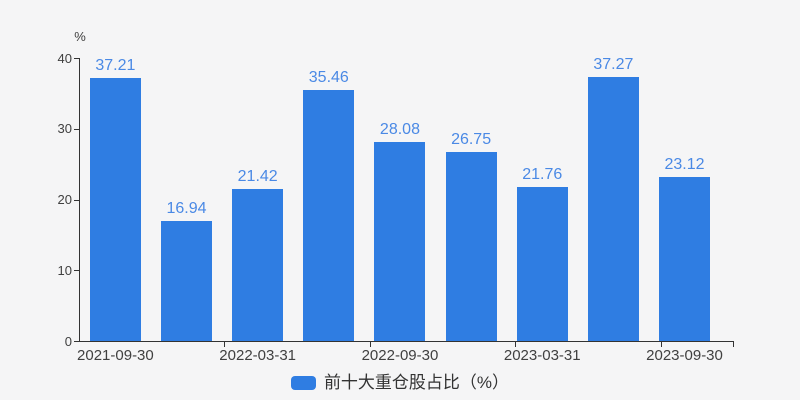 The width and height of the screenshot is (800, 400). Describe the element at coordinates (64, 270) in the screenshot. I see `y-axis-tick-label: 10` at that location.